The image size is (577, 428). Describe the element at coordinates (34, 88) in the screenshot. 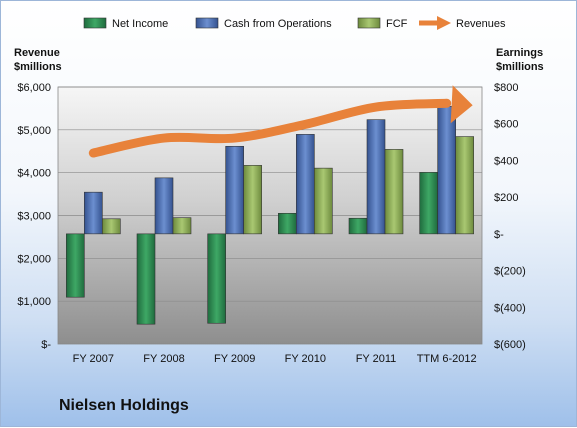

I see `left-tick-label: $6,000` at that location.